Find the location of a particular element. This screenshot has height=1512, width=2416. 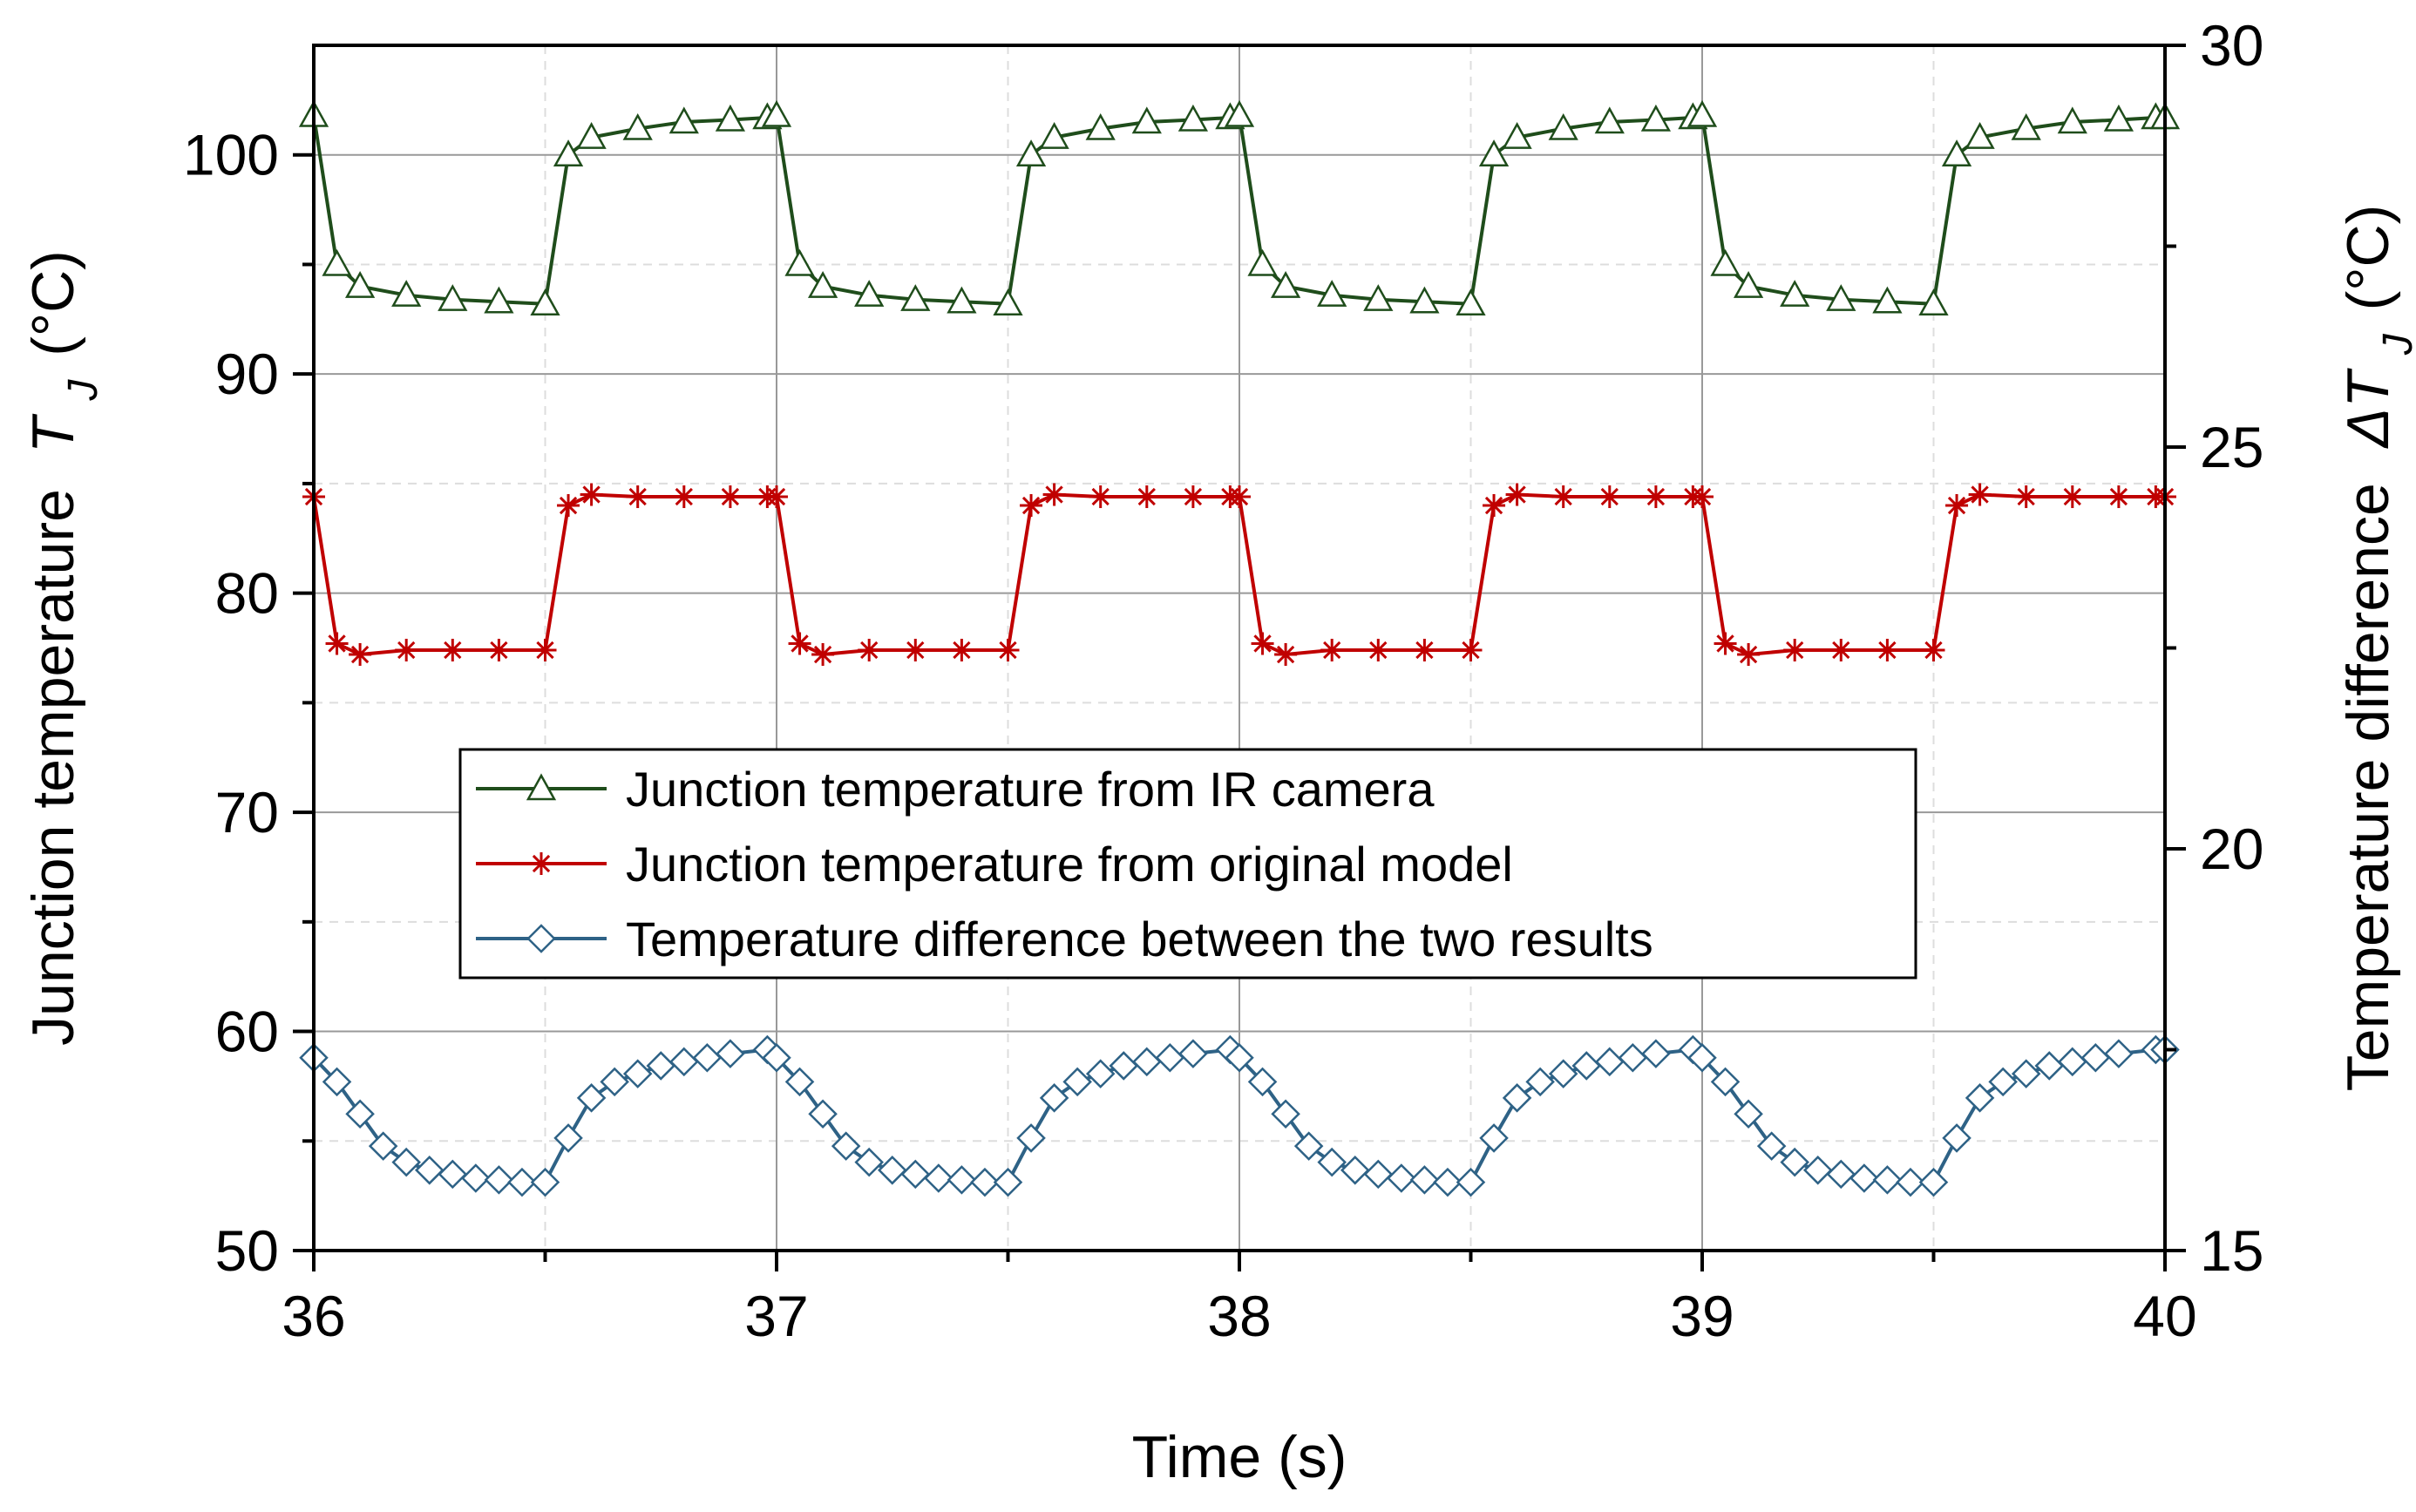

y2-axis-title-text: Temperature difference is located at coordinates (2368, 787).